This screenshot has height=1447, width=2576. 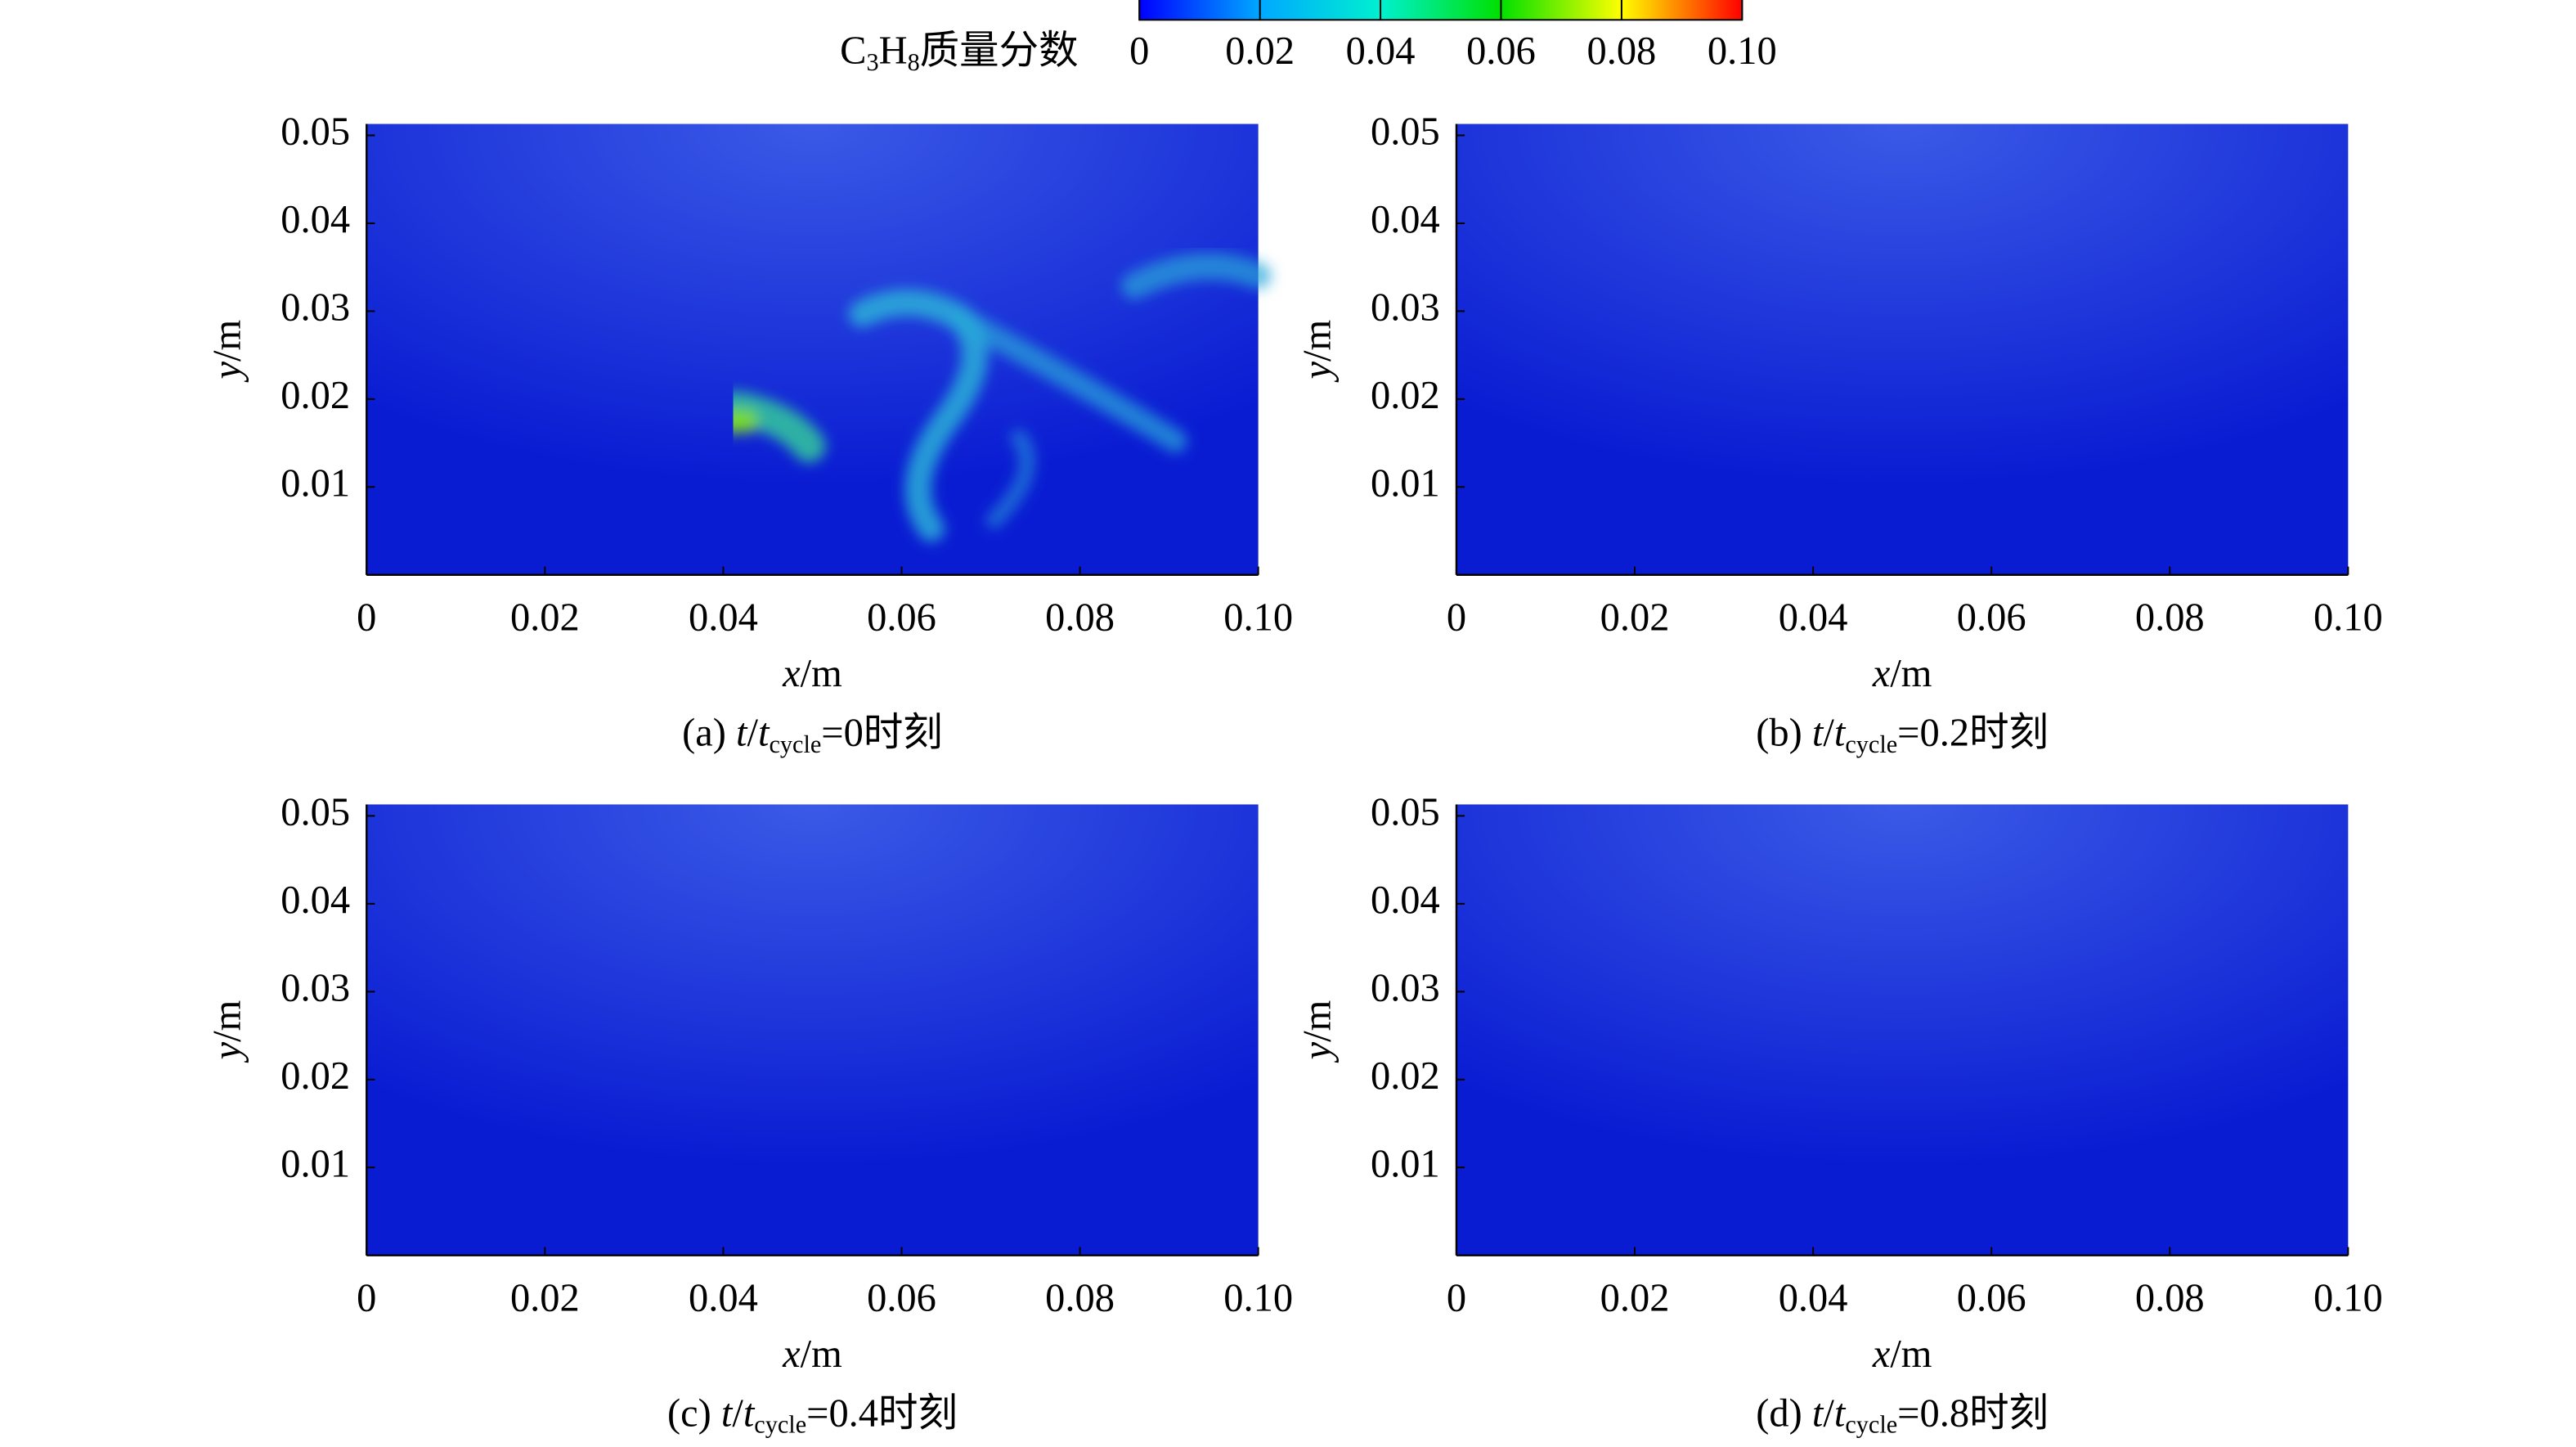 I want to click on caption-part: =0时刻, so click(x=882, y=733).